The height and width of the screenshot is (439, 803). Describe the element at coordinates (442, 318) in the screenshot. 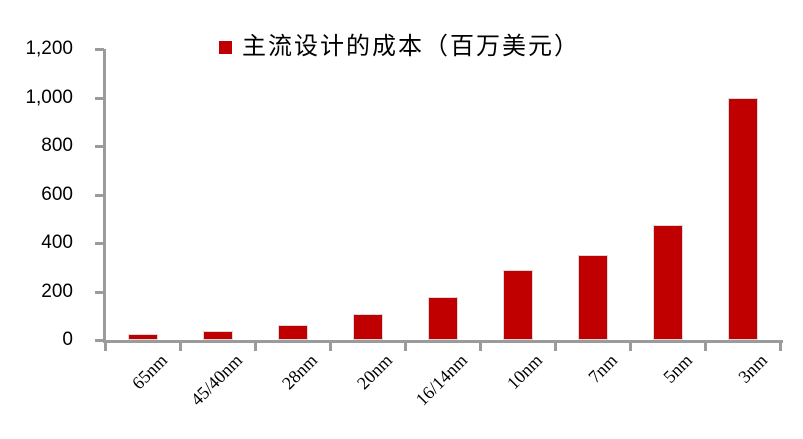

I see `bar-16-14nm` at that location.